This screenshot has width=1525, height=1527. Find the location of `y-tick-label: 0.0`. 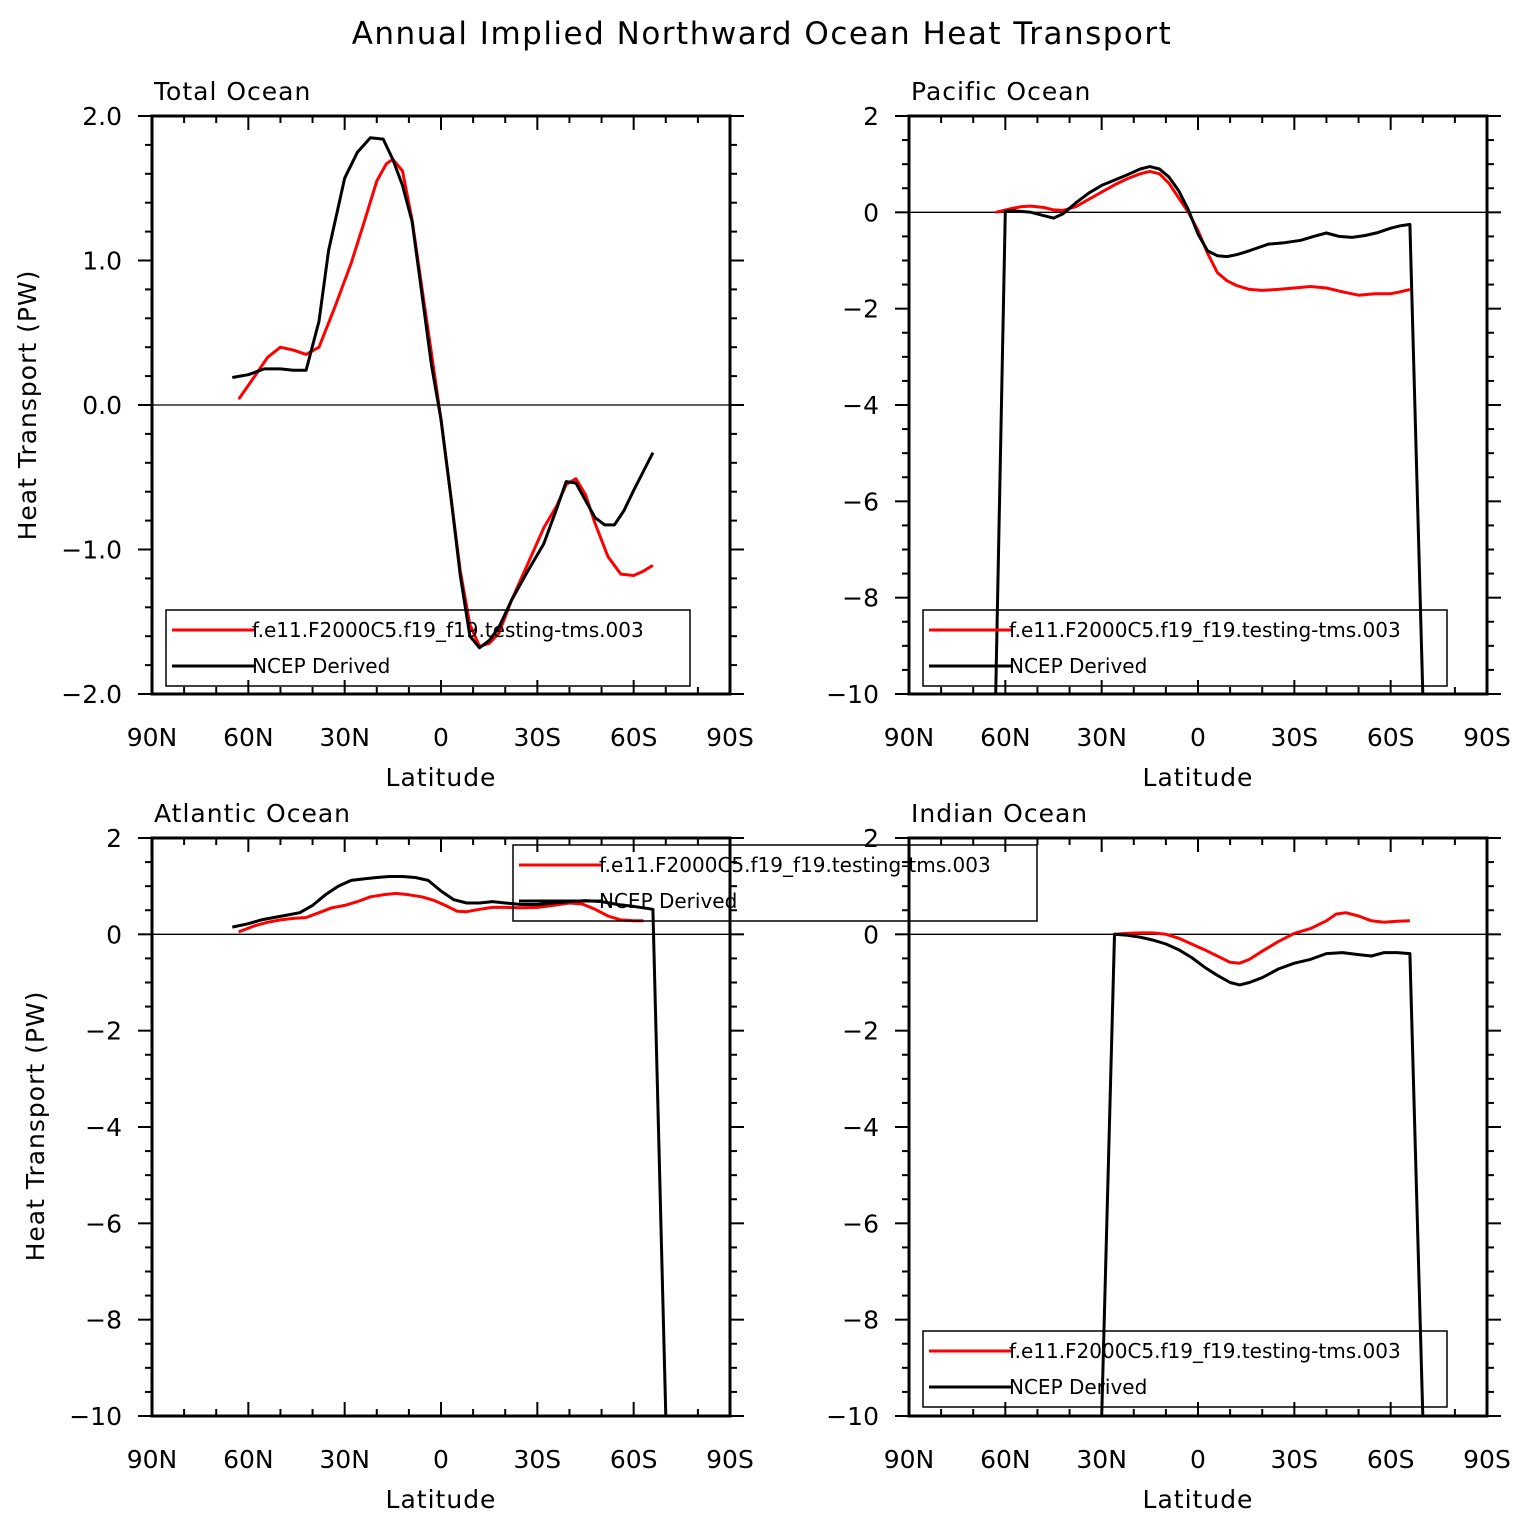

y-tick-label: 0.0 is located at coordinates (102, 405).